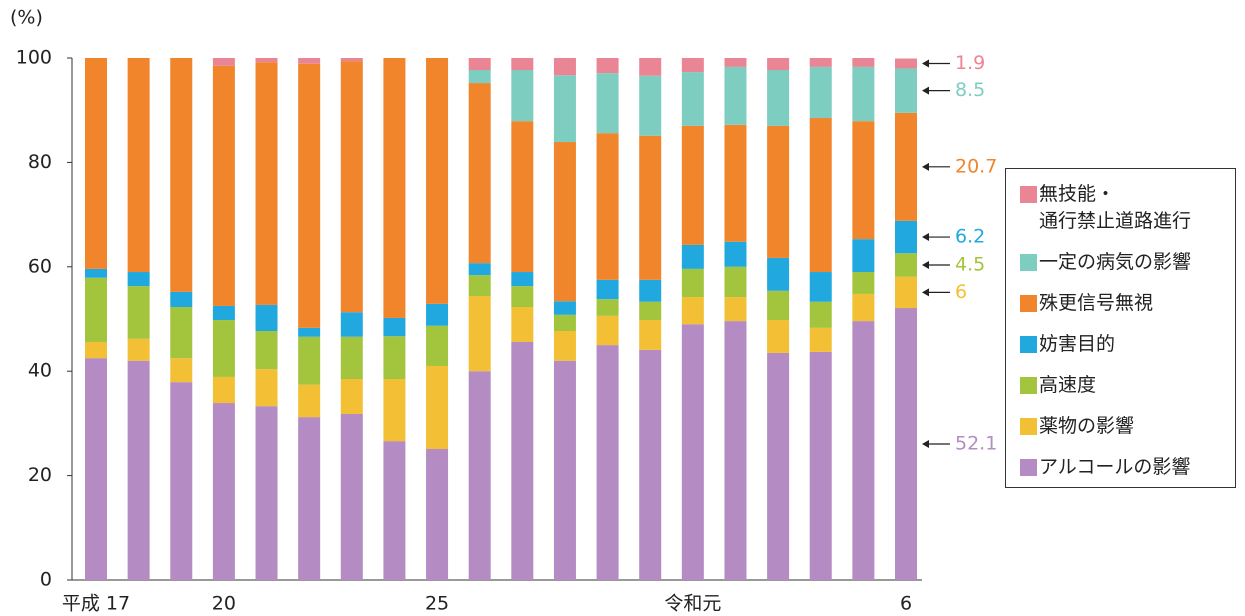 This screenshot has height=616, width=1245. Describe the element at coordinates (437, 604) in the screenshot. I see `x-tick-label: 25` at that location.